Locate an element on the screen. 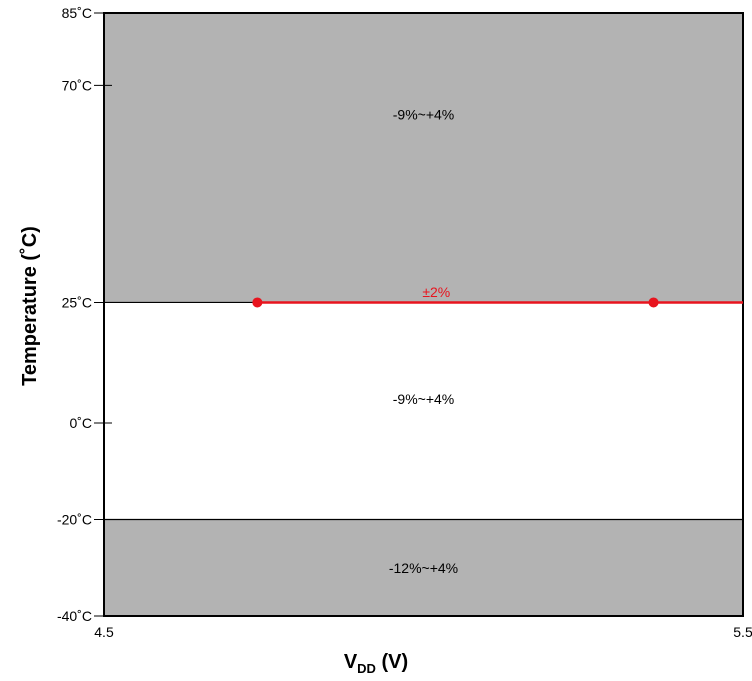 The height and width of the screenshot is (681, 752). x-axis-title-subscript: DD is located at coordinates (366, 668).